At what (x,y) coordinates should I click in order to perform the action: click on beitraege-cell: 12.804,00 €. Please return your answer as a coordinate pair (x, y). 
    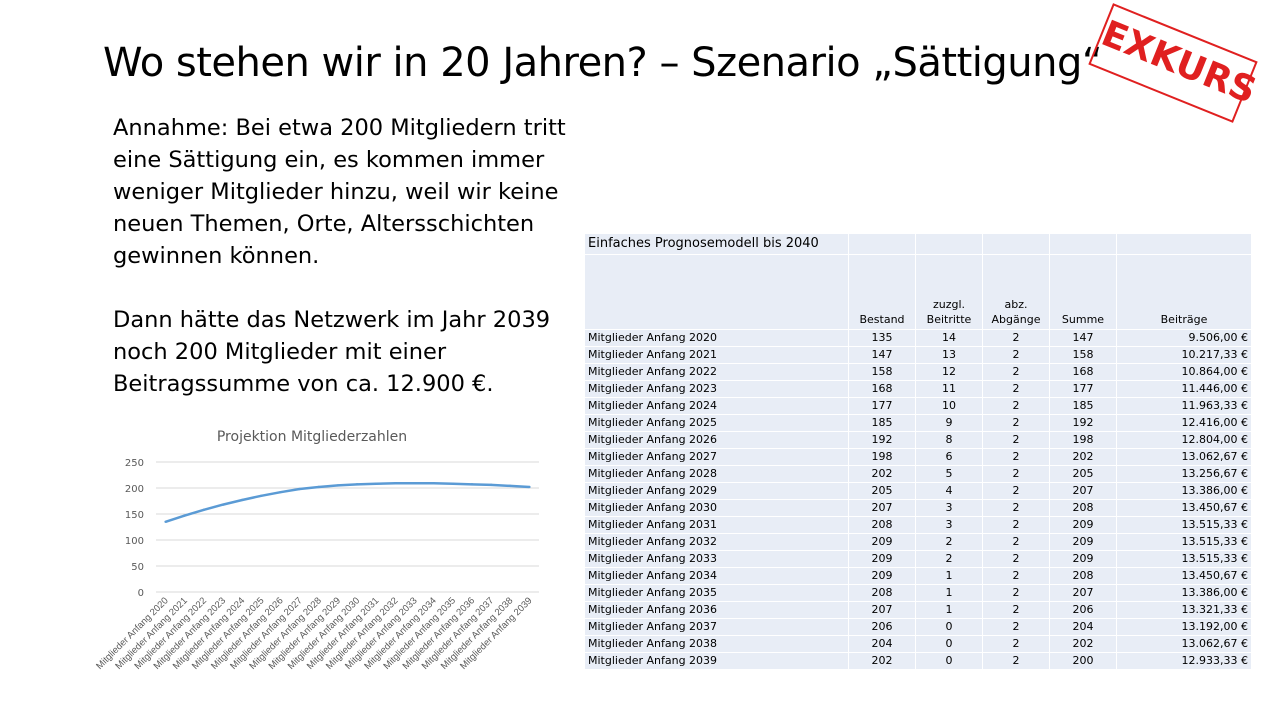
    Looking at the image, I should click on (1184, 440).